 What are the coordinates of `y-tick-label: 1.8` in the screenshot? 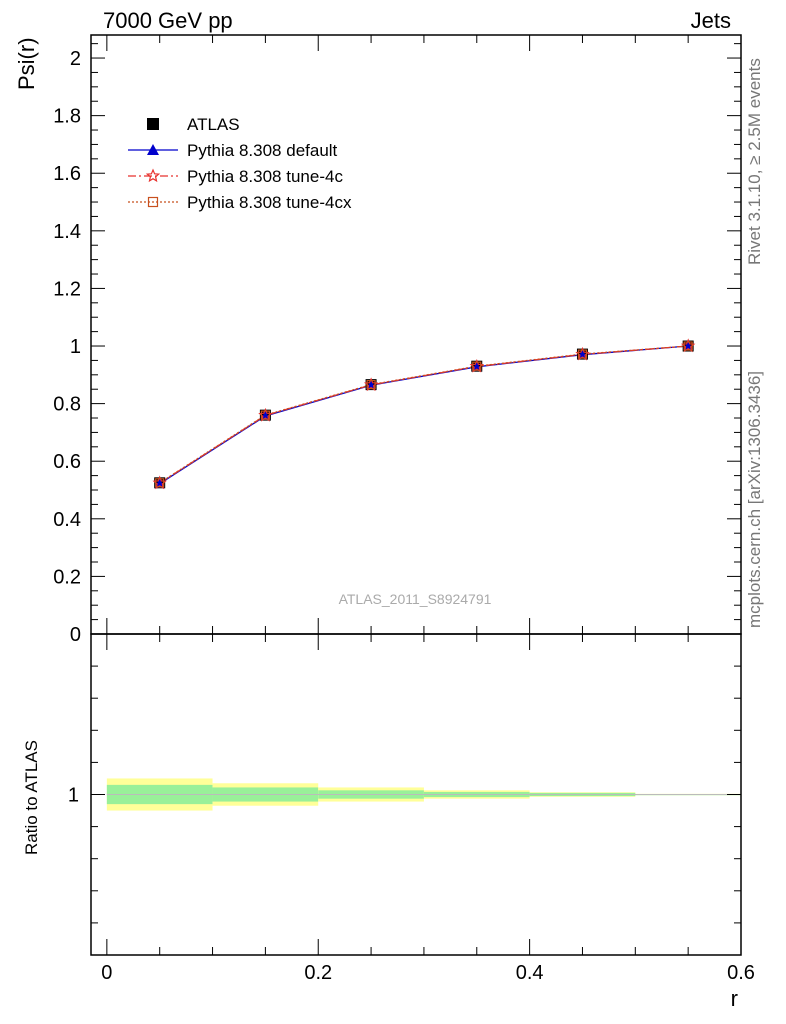 It's located at (67, 117).